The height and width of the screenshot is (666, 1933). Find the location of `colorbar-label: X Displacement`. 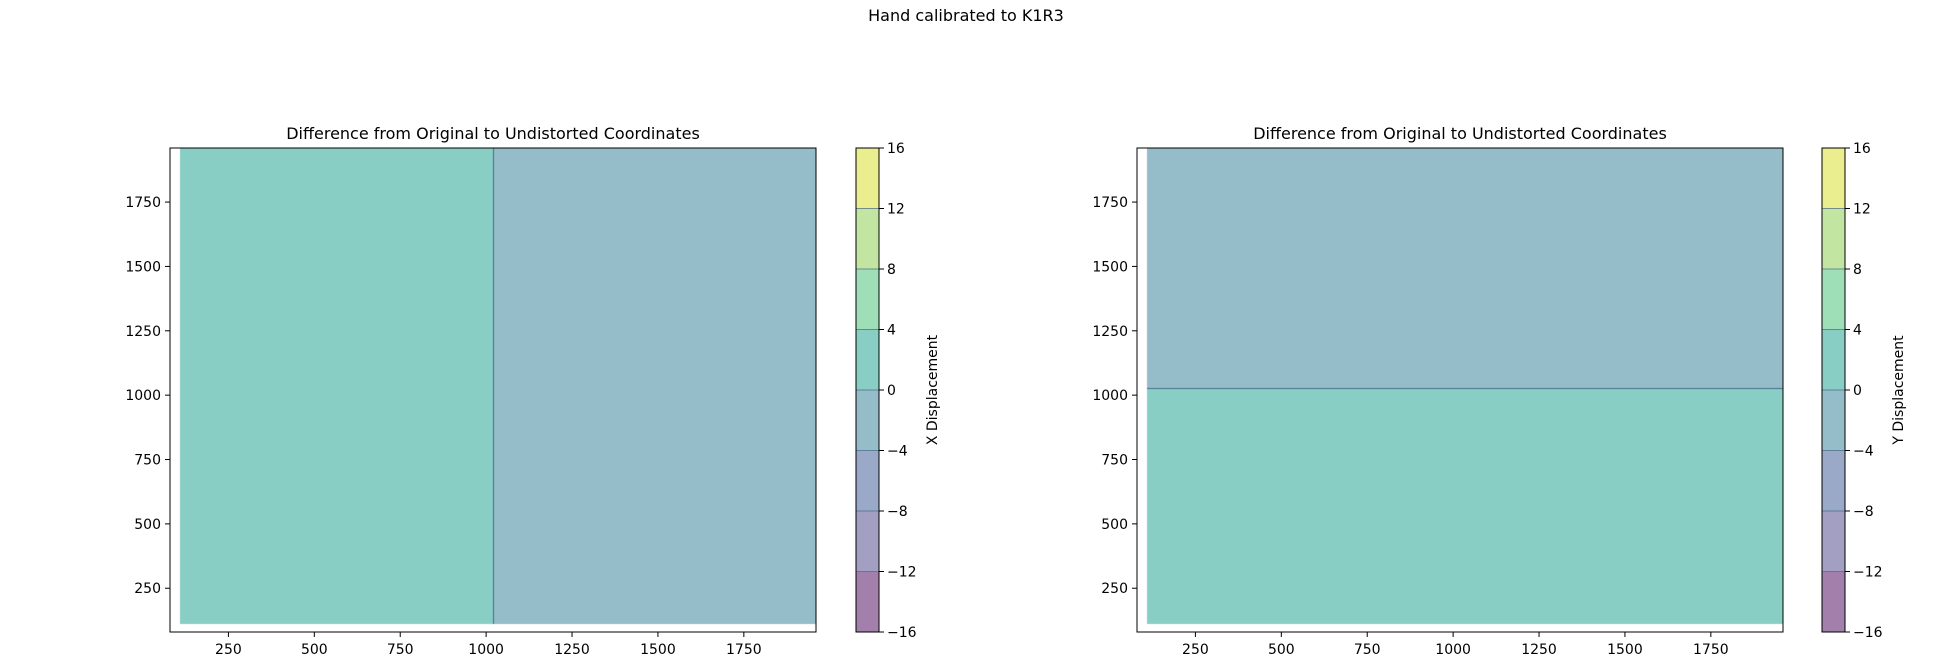

colorbar-label: X Displacement is located at coordinates (933, 389).